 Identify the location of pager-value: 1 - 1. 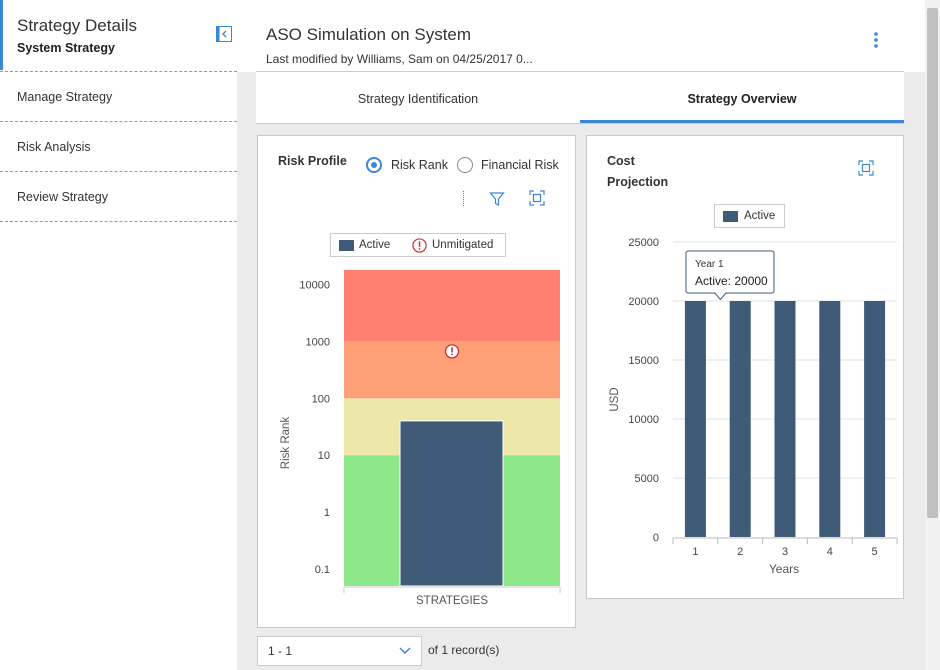
(280, 651).